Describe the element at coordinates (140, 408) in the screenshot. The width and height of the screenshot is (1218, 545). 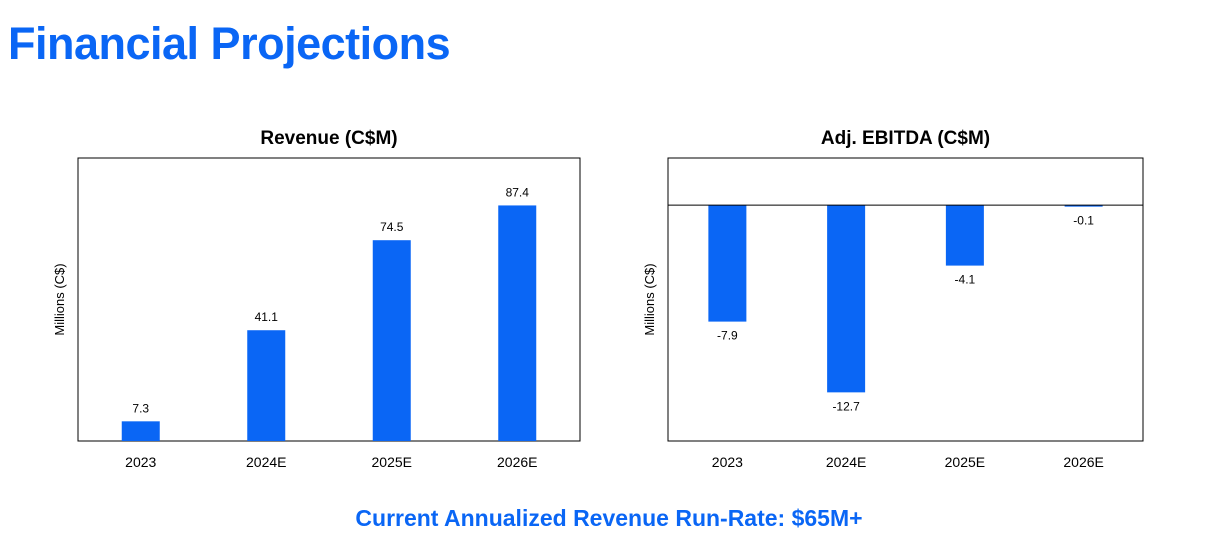
I see `data-label: 7.3` at that location.